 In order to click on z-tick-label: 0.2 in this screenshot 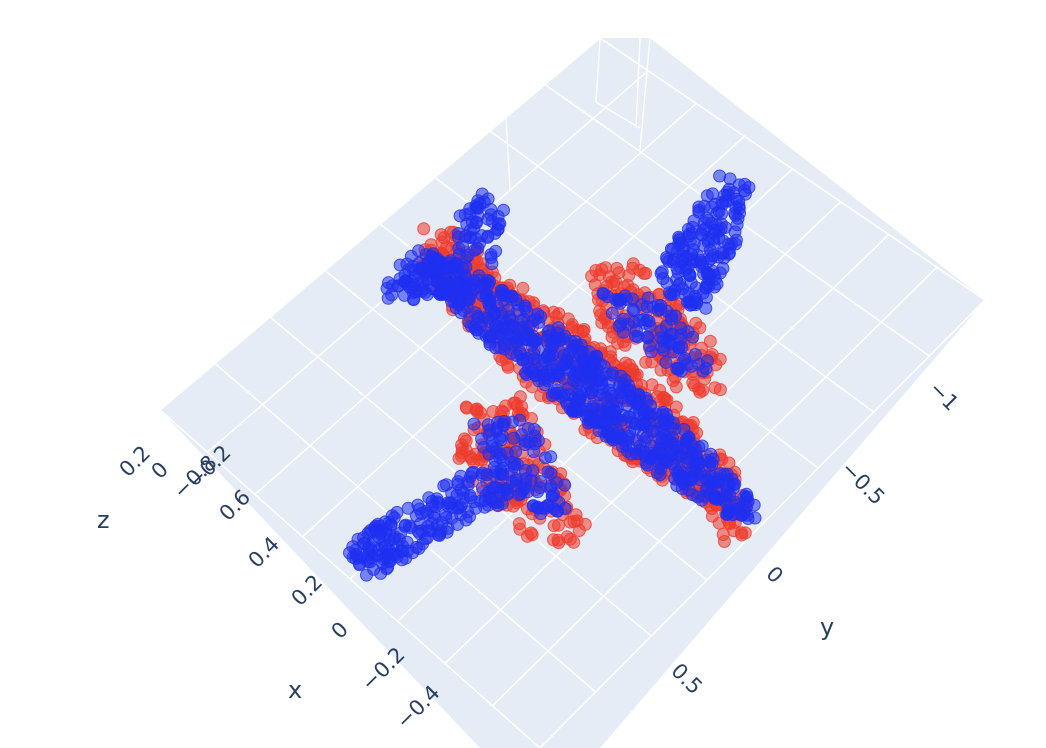, I will do `click(135, 461)`.